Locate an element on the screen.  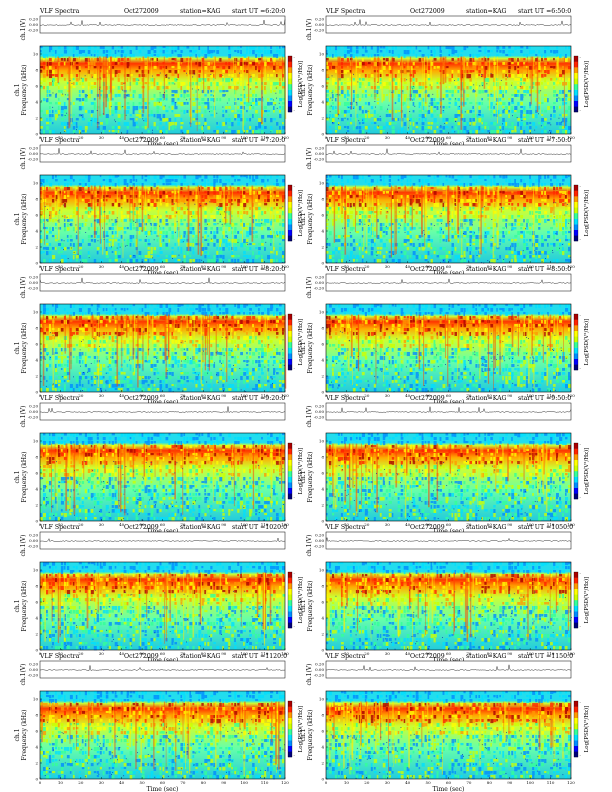
time-xtick: 70 is located at coordinates (469, 395).